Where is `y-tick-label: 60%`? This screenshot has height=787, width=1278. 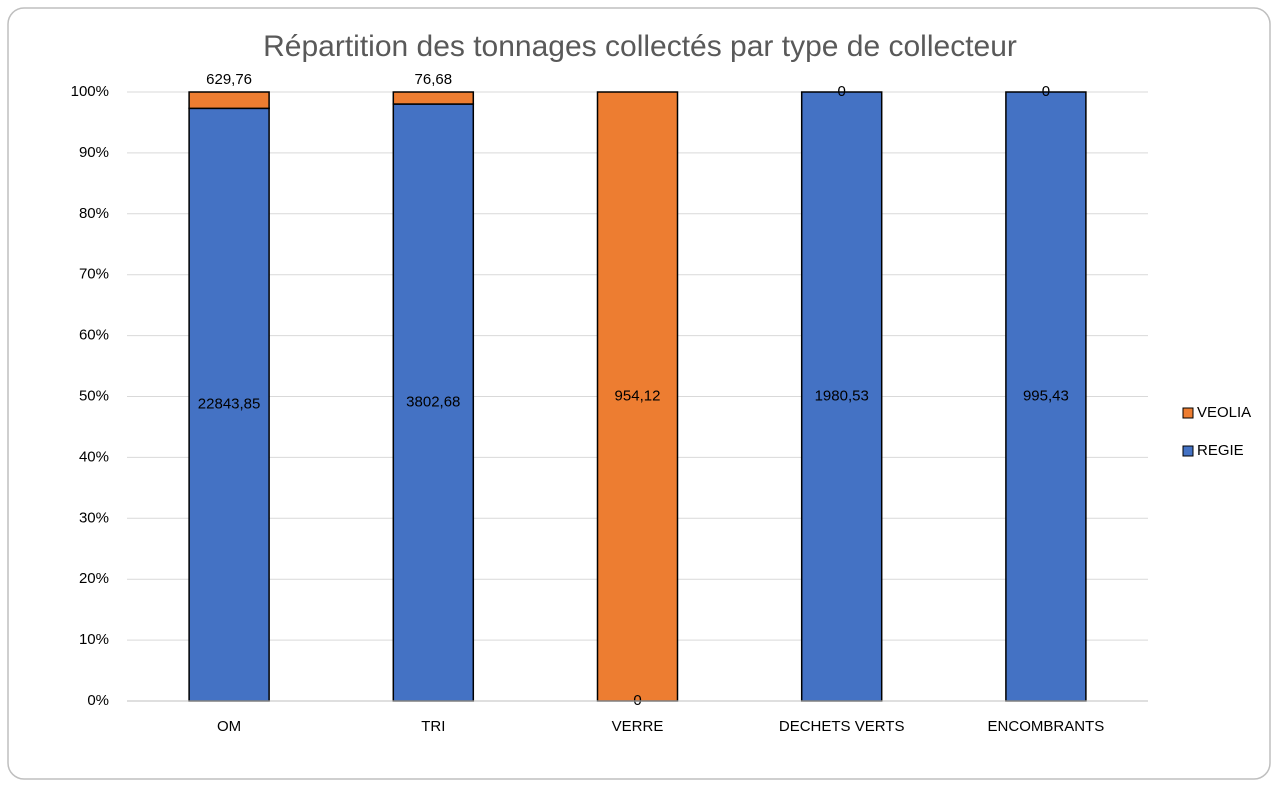
y-tick-label: 60% is located at coordinates (94, 335).